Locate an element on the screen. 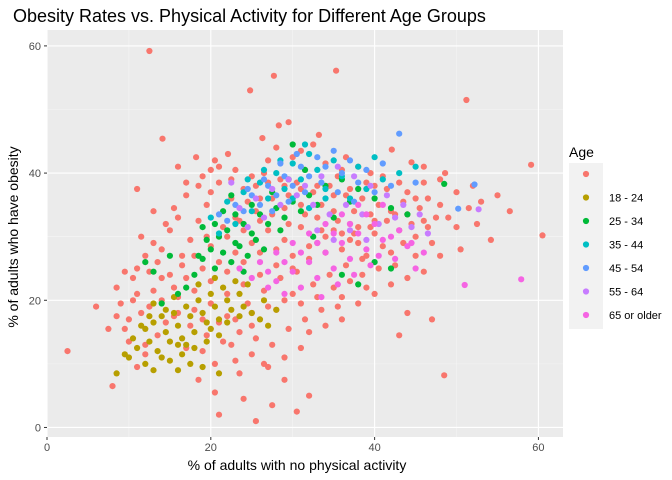  x-tick-label: 40 is located at coordinates (374, 448).